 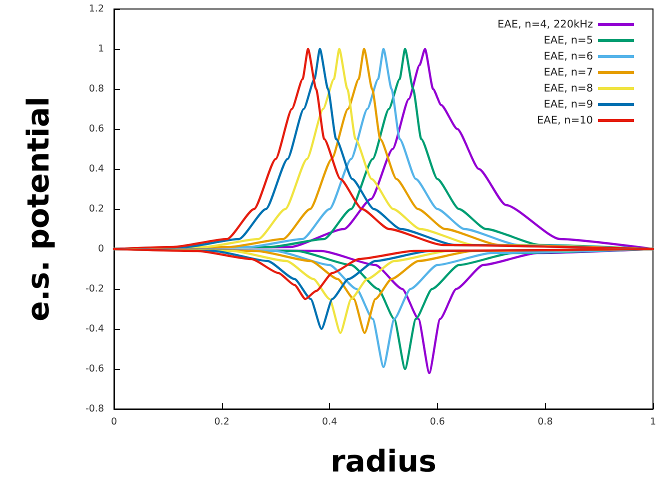 What do you see at coordinates (222, 422) in the screenshot?
I see `x-tick-label: 0.2` at bounding box center [222, 422].